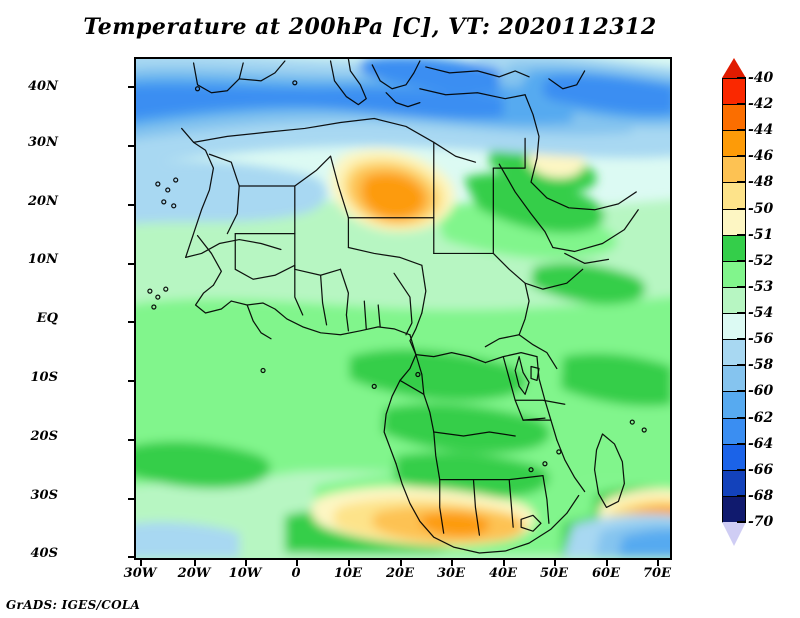  What do you see at coordinates (73, 605) in the screenshot?
I see `producer-credit: GrADS: IGES/COLA` at bounding box center [73, 605].